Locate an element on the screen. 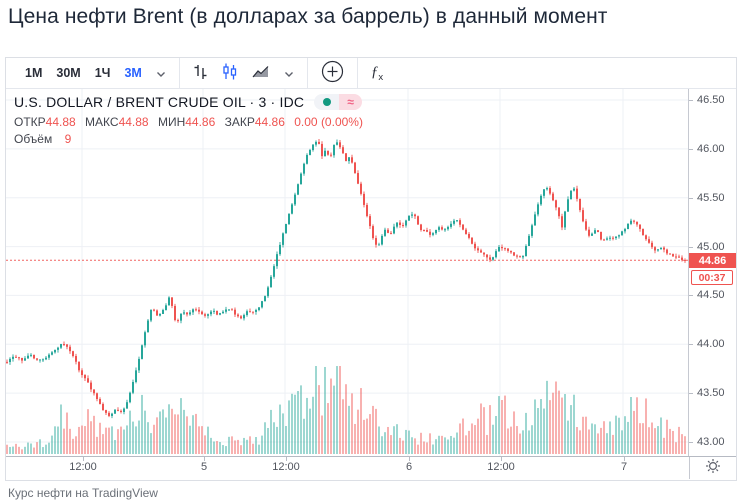 This screenshot has width=740, height=504. style-dropdown-button is located at coordinates (289, 73).